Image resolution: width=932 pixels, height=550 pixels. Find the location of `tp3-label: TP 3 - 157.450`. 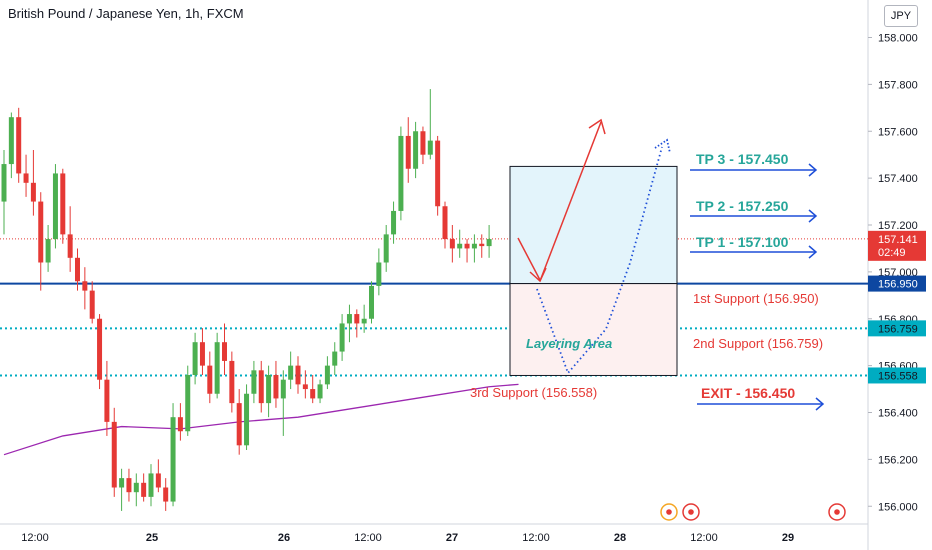

tp3-label: TP 3 - 157.450 is located at coordinates (742, 159).